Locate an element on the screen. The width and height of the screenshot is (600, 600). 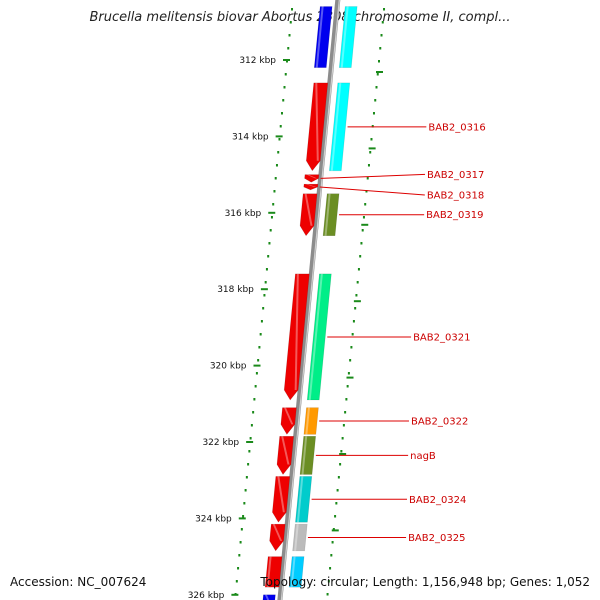
gene-label: BAB2_0325 is located at coordinates (436, 538).